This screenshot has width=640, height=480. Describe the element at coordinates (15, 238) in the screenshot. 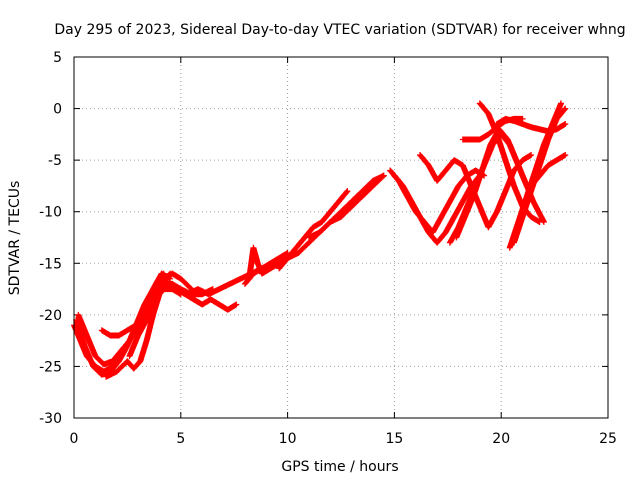

I see `y-axis-label: SDTVAR / TECUs` at that location.